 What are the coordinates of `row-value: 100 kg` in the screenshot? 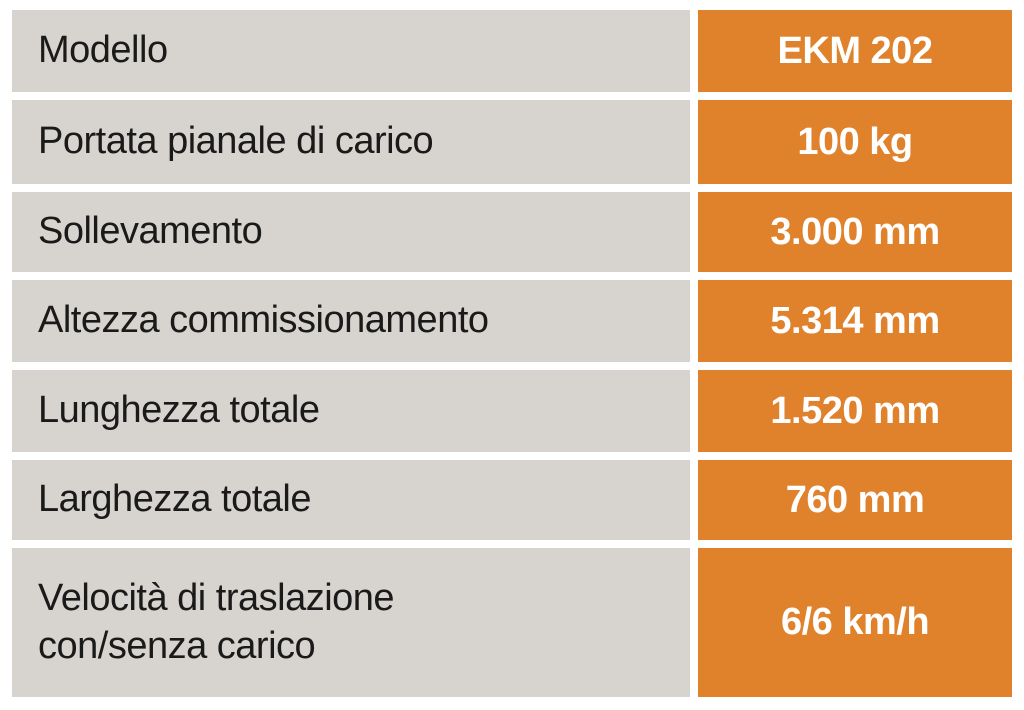 It's located at (855, 142).